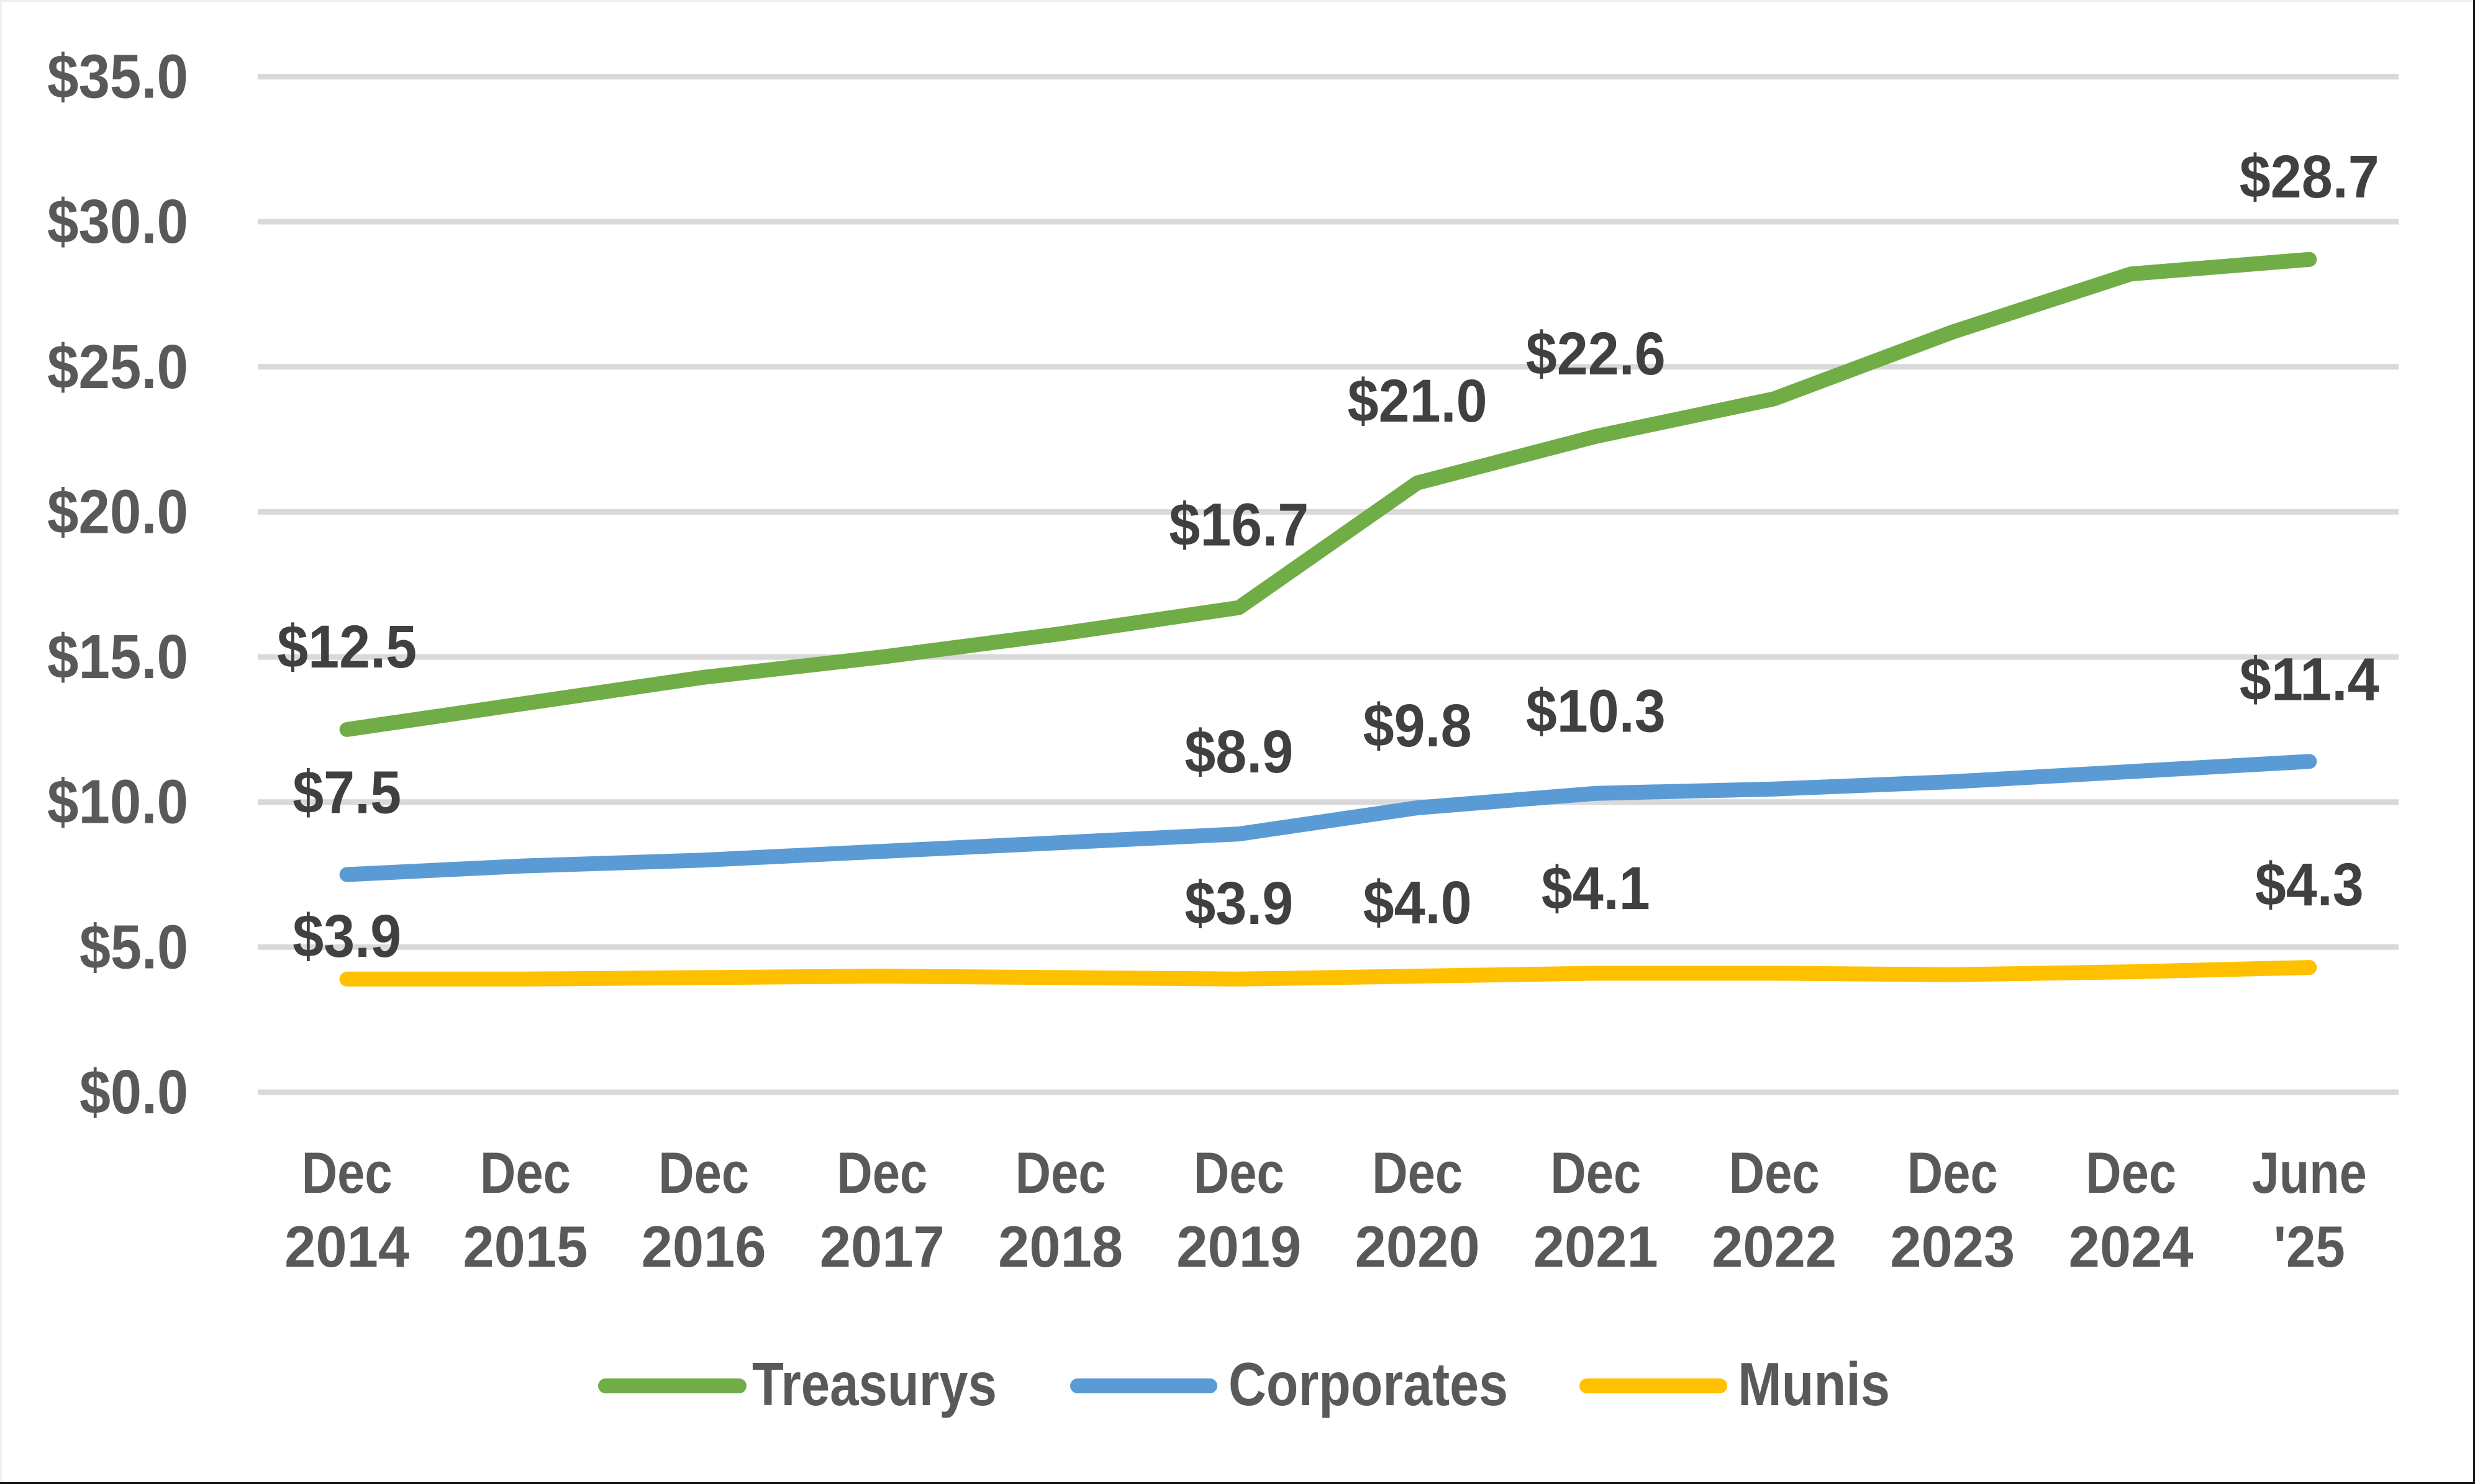  What do you see at coordinates (1238, 1246) in the screenshot?
I see `svg-text: 2019` at bounding box center [1238, 1246].